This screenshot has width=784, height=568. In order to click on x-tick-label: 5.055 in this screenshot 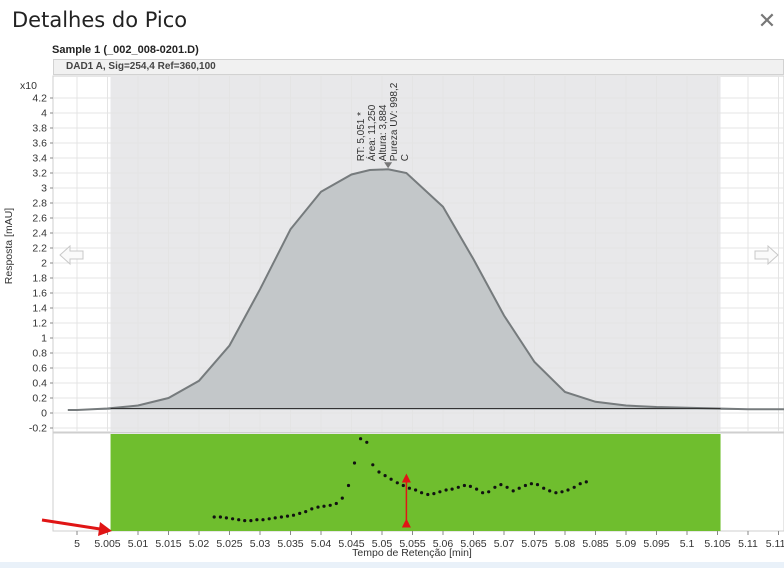, I will do `click(412, 544)`.